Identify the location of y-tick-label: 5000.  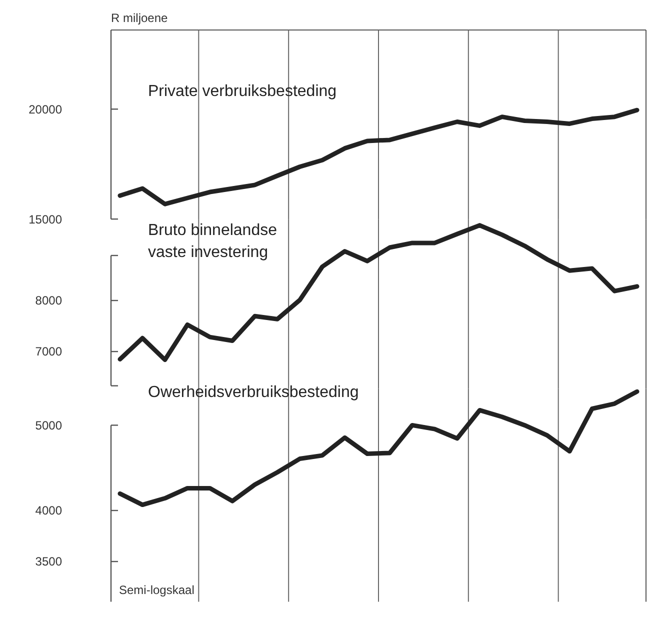
(48, 425).